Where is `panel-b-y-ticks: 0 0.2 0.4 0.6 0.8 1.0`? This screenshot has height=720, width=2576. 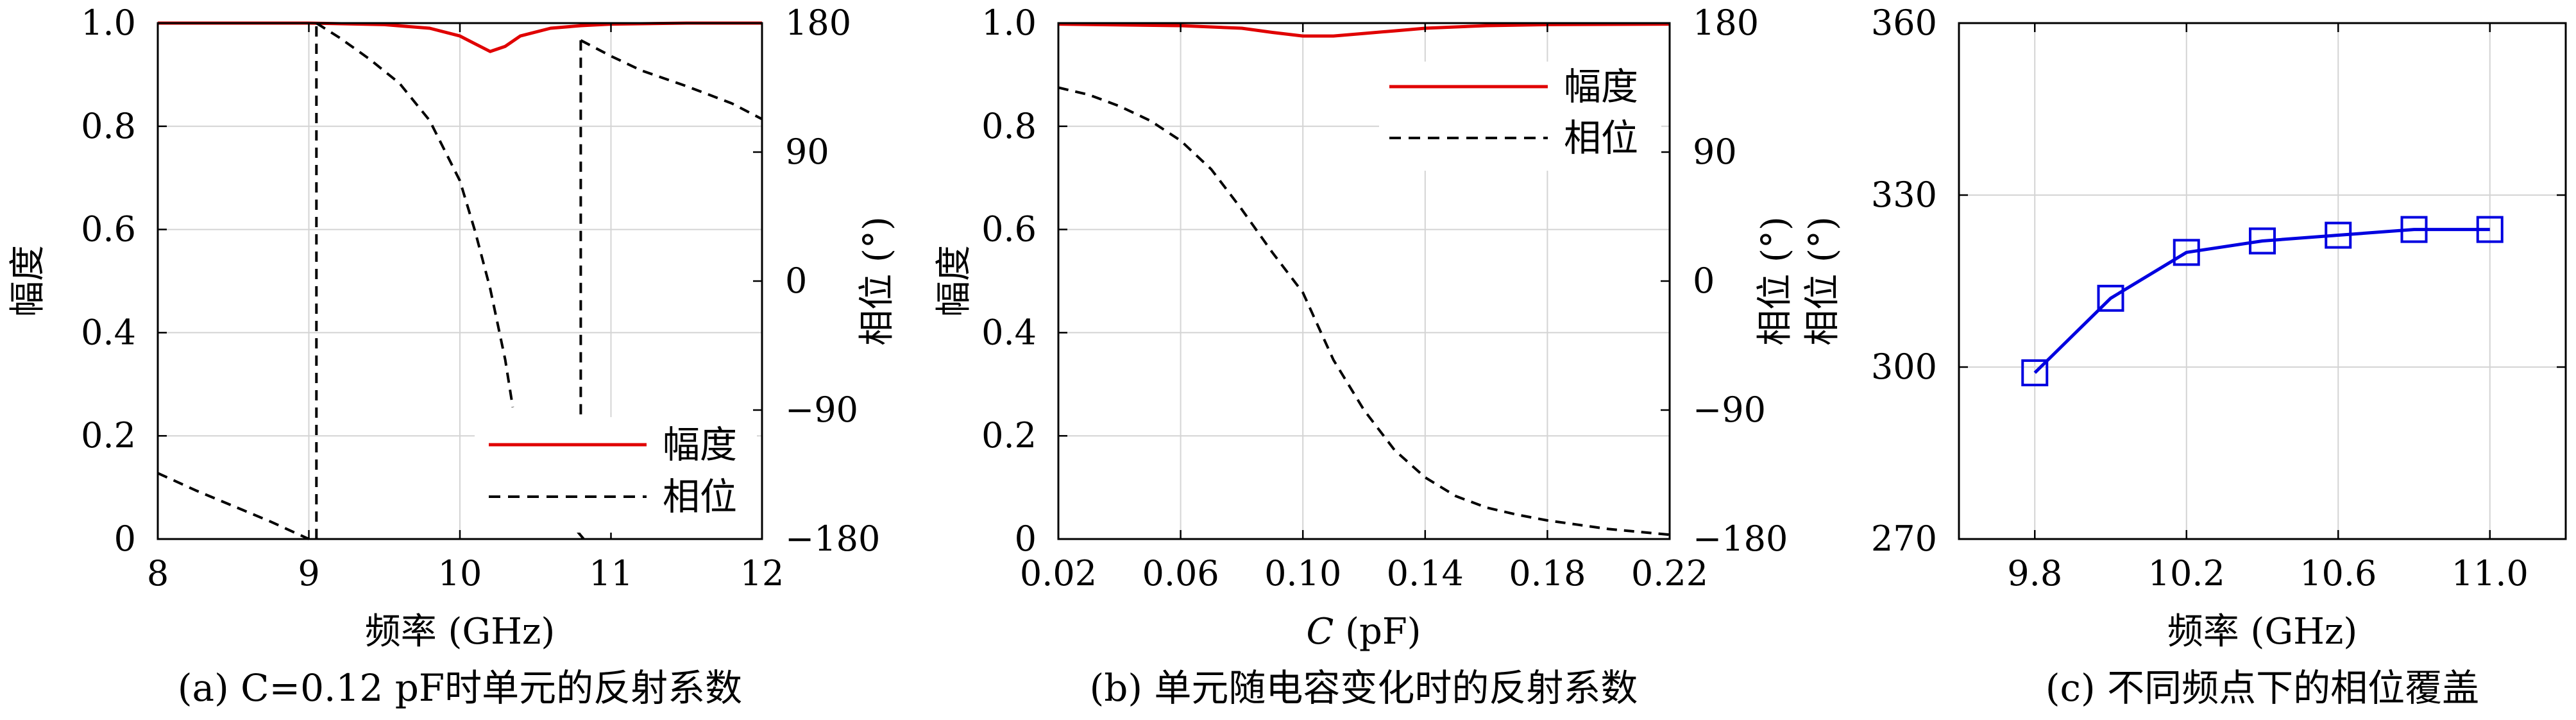
panel-b-y-ticks: 0 0.2 0.4 0.6 0.8 1.0 is located at coordinates (1024, 281).